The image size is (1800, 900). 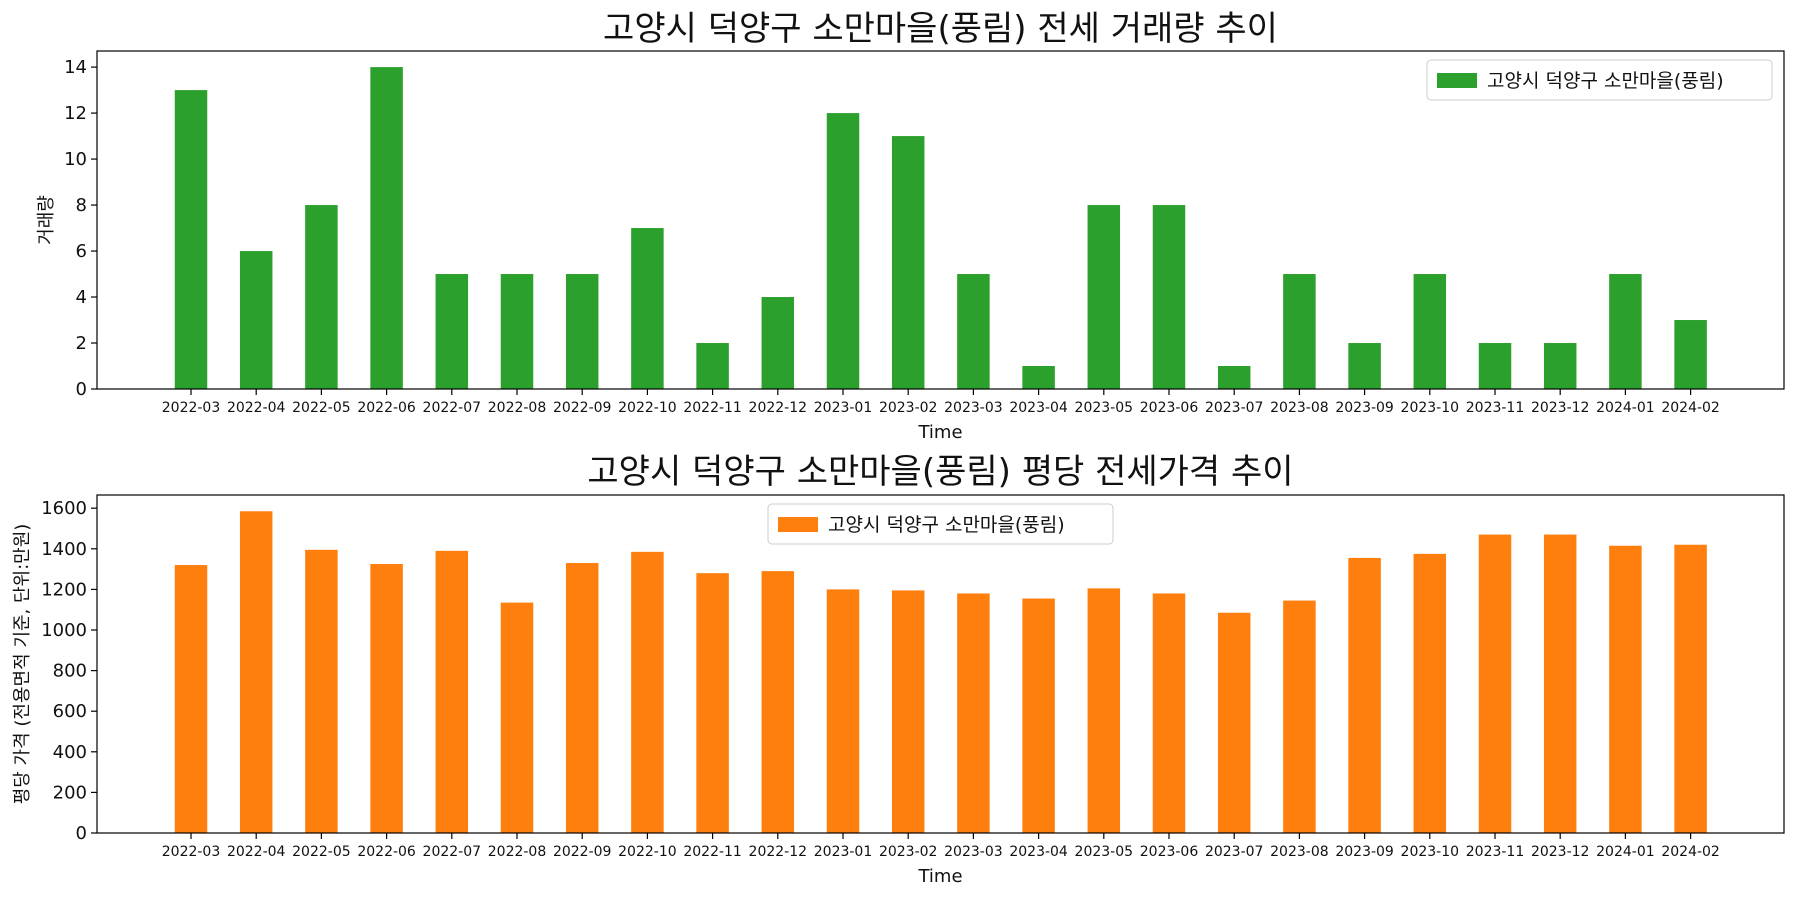 What do you see at coordinates (908, 852) in the screenshot?
I see `price-x-tick-label: 2023-02` at bounding box center [908, 852].